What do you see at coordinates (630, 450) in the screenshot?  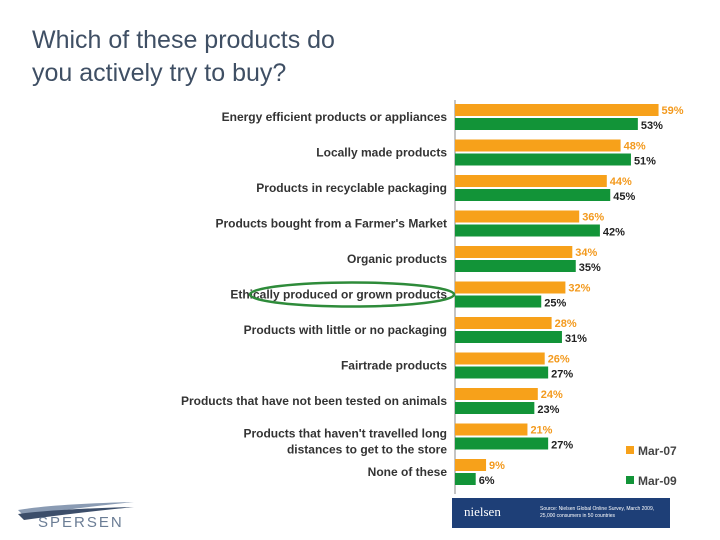 I see `legend-swatch-mar07` at bounding box center [630, 450].